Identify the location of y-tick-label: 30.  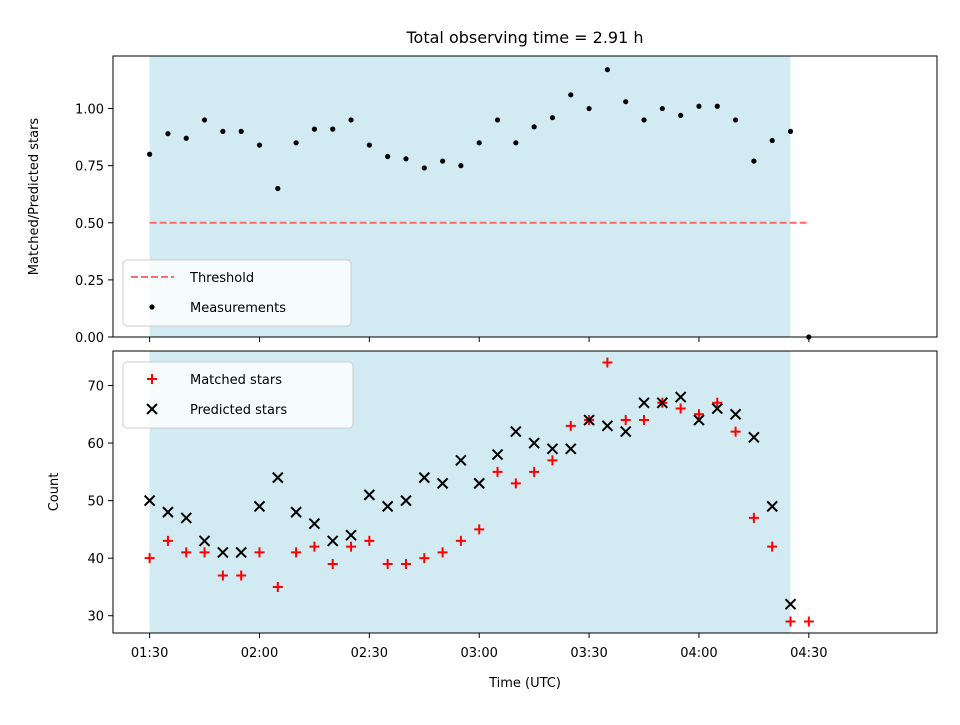
(95, 617).